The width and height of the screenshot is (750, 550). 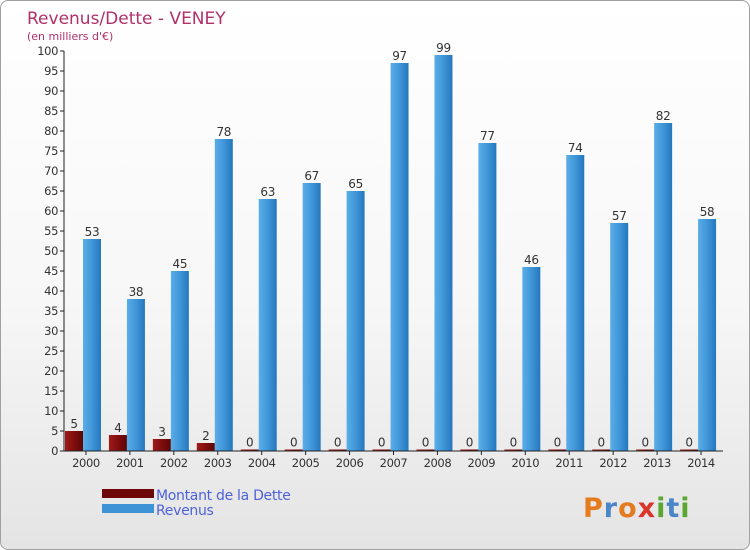 What do you see at coordinates (51, 331) in the screenshot?
I see `y-tick-label: 30` at bounding box center [51, 331].